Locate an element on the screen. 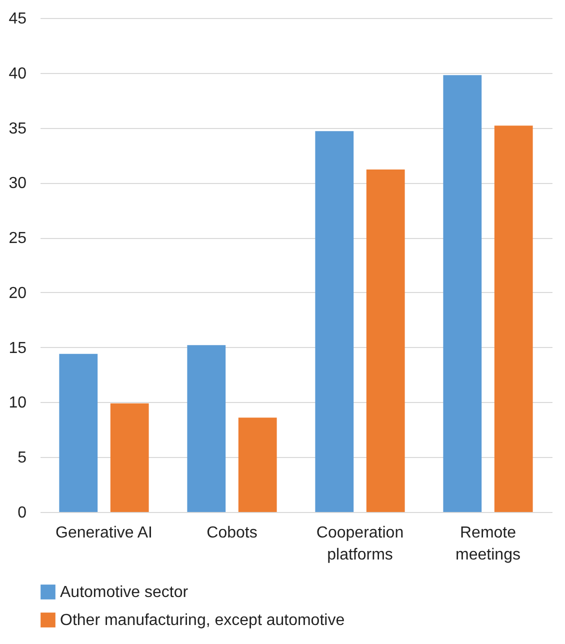 The width and height of the screenshot is (565, 644). legend-label: Automotive sector is located at coordinates (124, 592).